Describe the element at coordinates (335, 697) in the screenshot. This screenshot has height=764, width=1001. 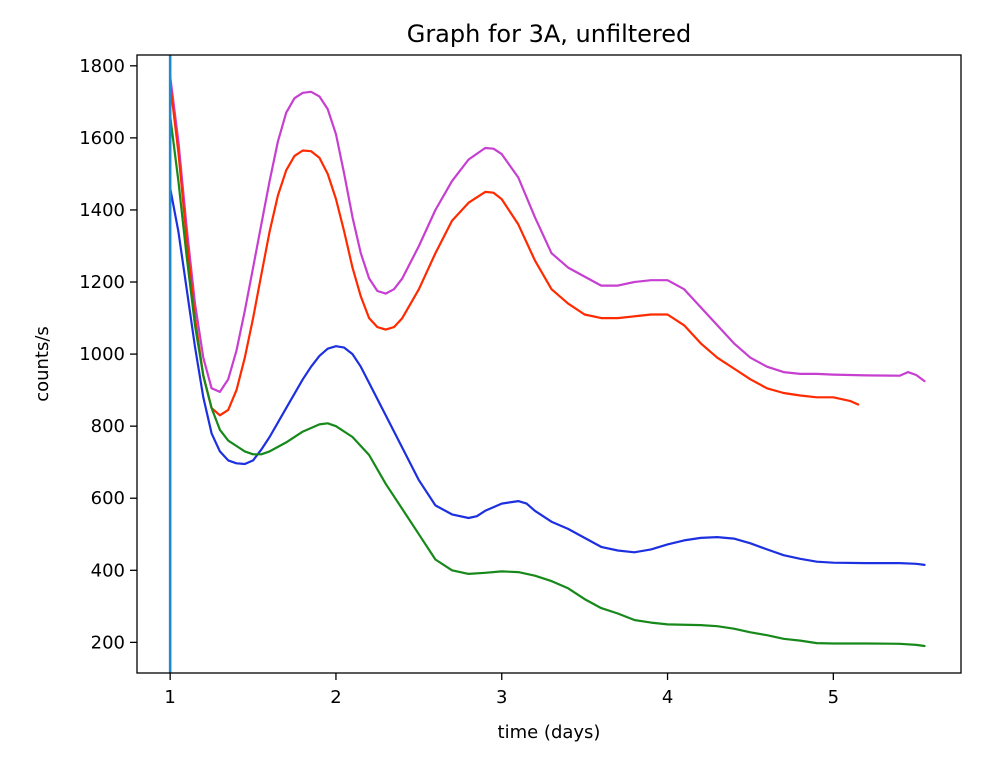
I see `x-tick-label: 2` at that location.